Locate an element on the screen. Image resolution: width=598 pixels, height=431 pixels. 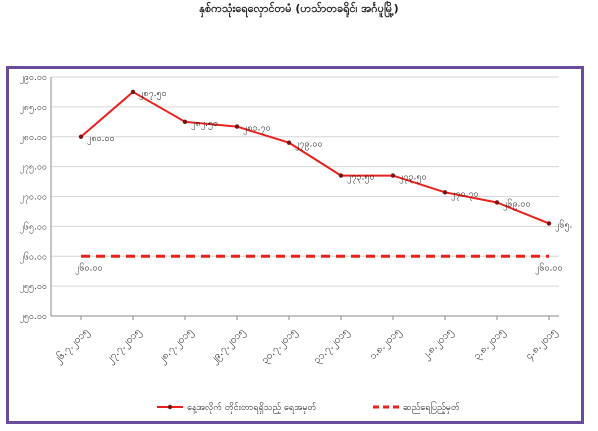
data-label: ၂၇၀.၇၀ is located at coordinates (465, 194).